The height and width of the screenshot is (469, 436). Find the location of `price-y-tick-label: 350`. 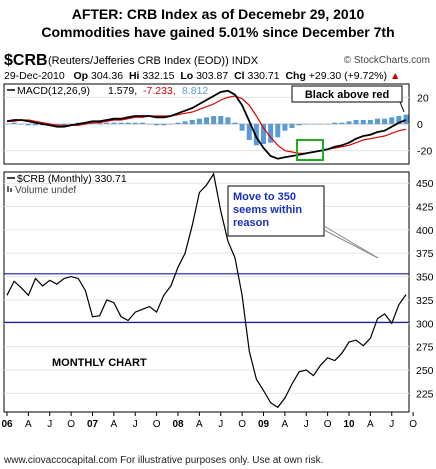

price-y-tick-label: 350 is located at coordinates (425, 278).